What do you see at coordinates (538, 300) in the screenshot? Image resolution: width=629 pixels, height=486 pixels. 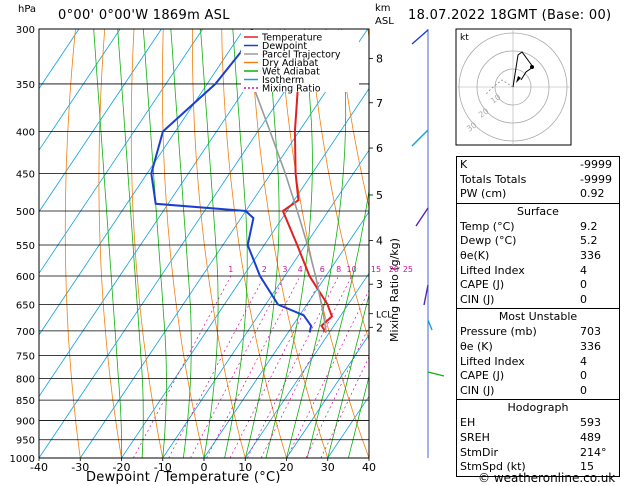 I see `table-row: CIN (J) 0` at bounding box center [538, 300].